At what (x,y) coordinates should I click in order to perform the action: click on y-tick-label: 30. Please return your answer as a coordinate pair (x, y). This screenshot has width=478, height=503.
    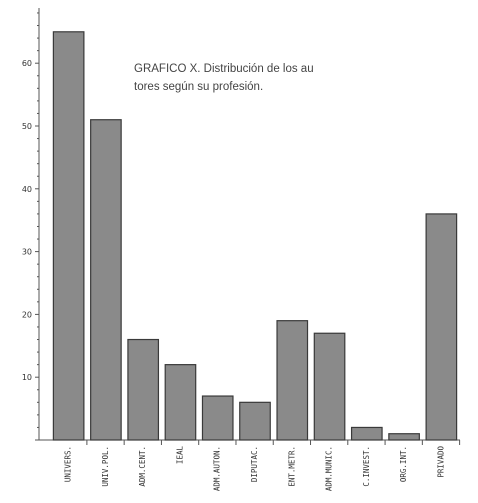
    Looking at the image, I should click on (27, 252).